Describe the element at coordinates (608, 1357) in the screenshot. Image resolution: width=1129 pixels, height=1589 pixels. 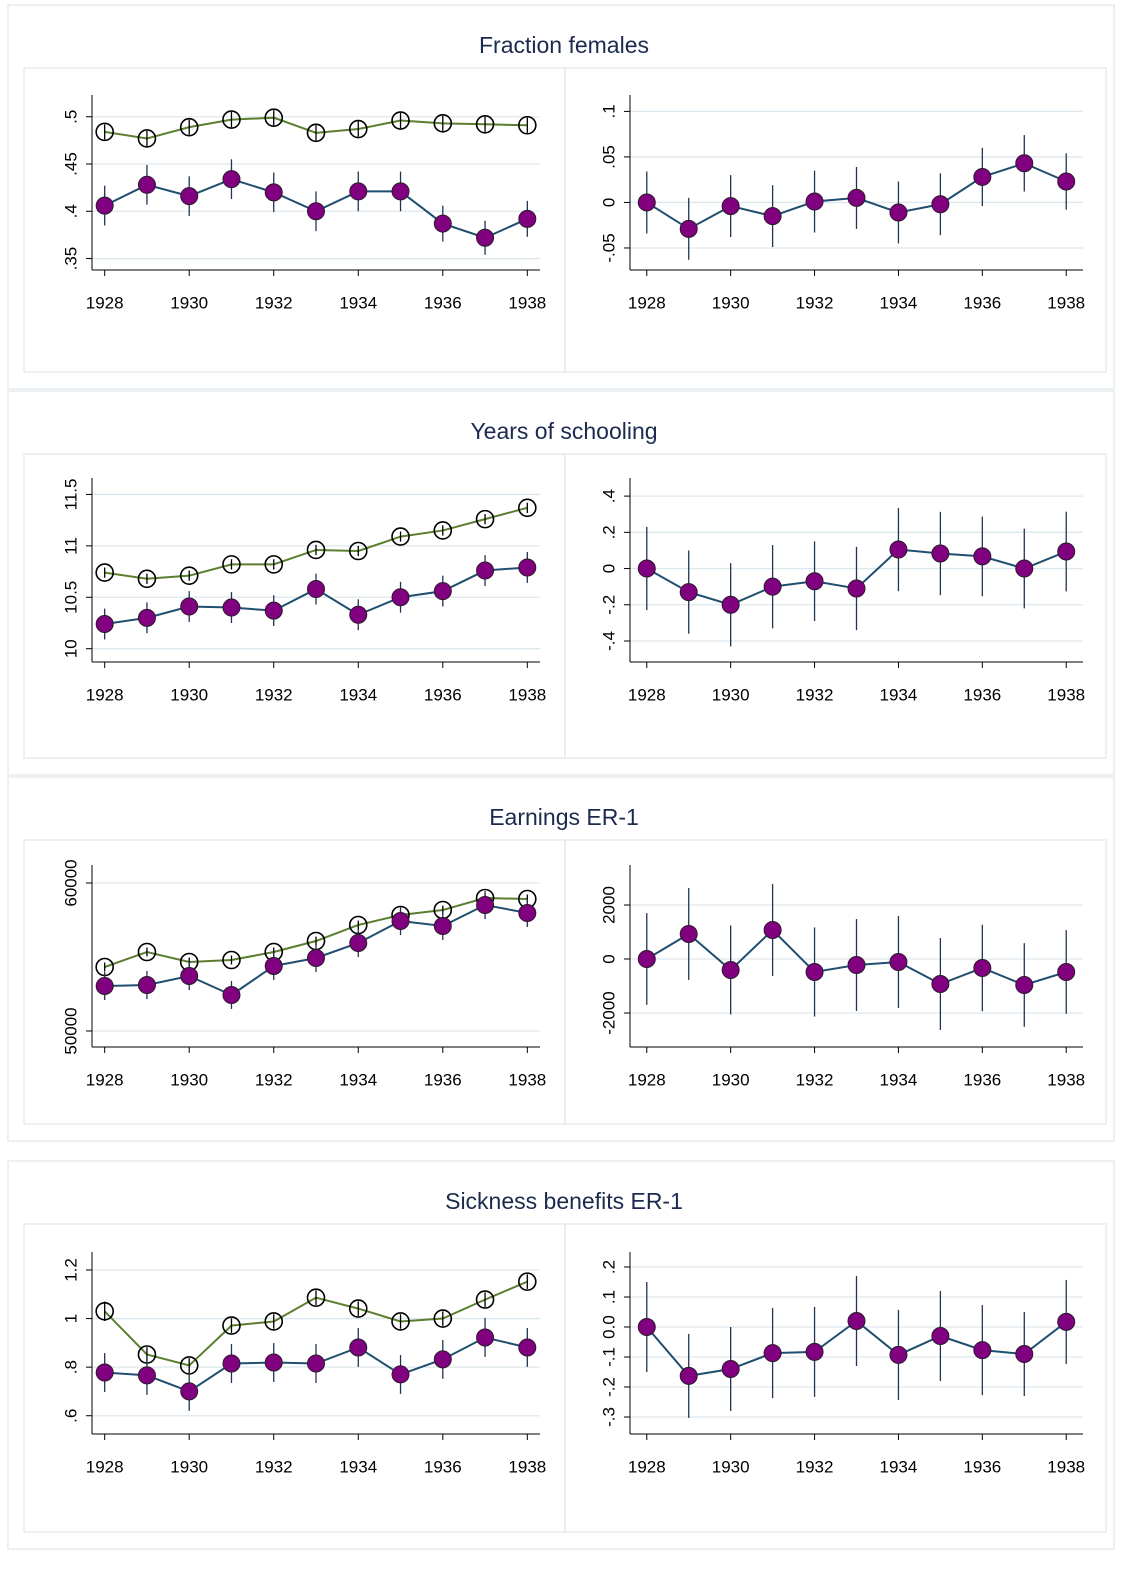
I see `y-tick-label: -.1` at that location.